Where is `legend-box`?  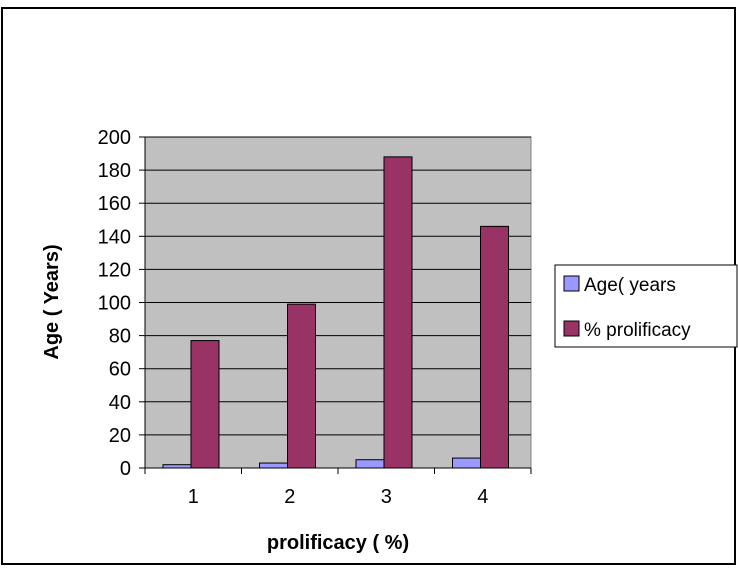 legend-box is located at coordinates (646, 306).